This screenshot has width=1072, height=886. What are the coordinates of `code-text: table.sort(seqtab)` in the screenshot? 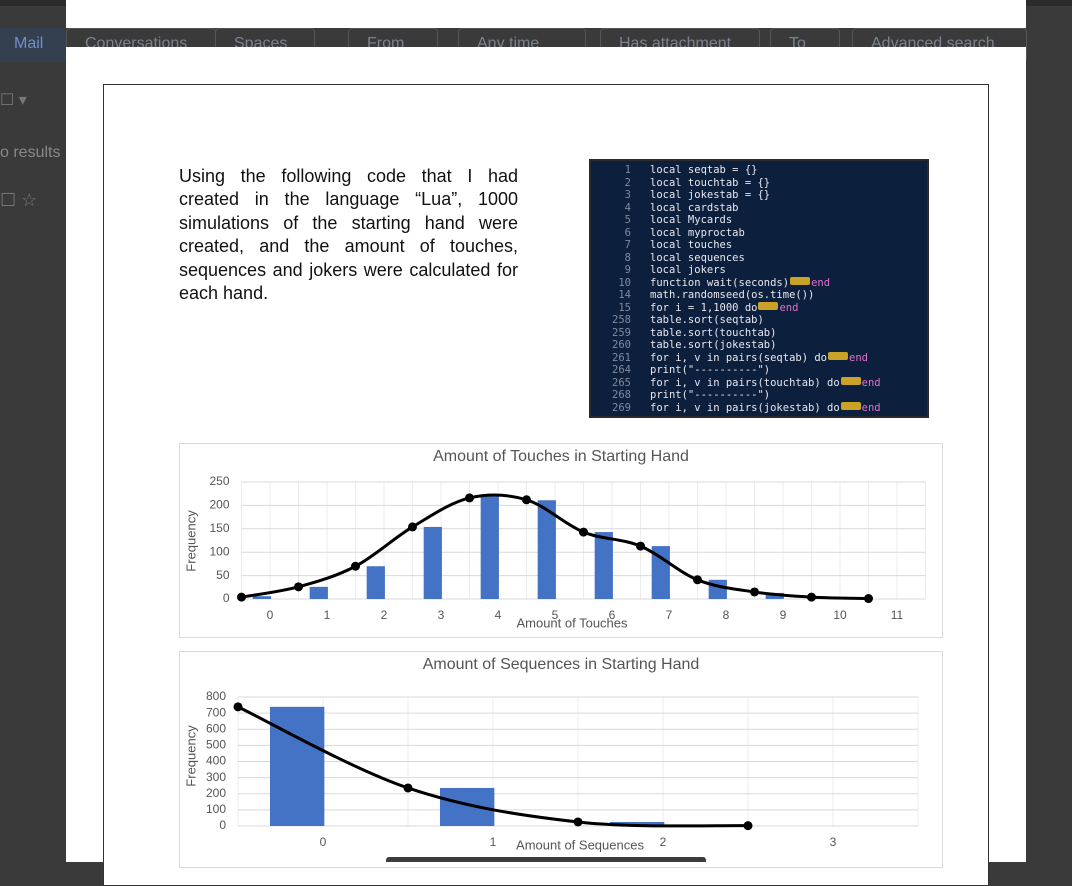 It's located at (707, 320).